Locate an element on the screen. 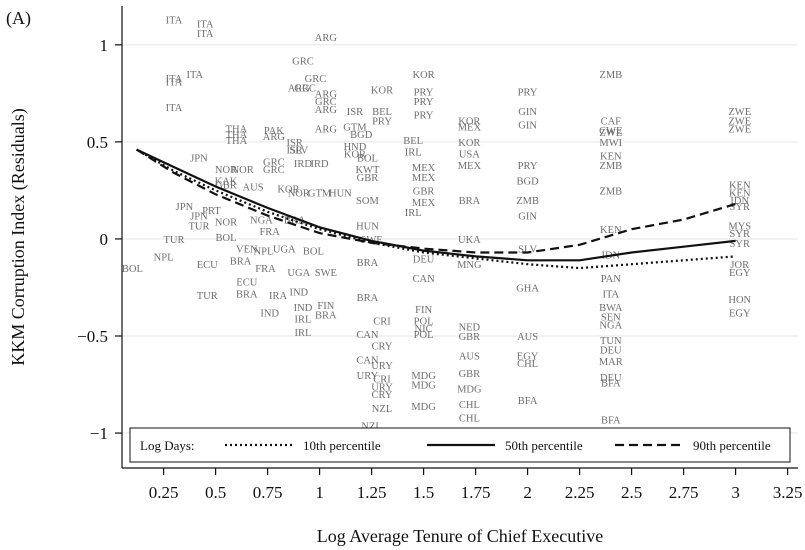 This screenshot has width=805, height=550. x-tick-label: 0.25 is located at coordinates (164, 492).